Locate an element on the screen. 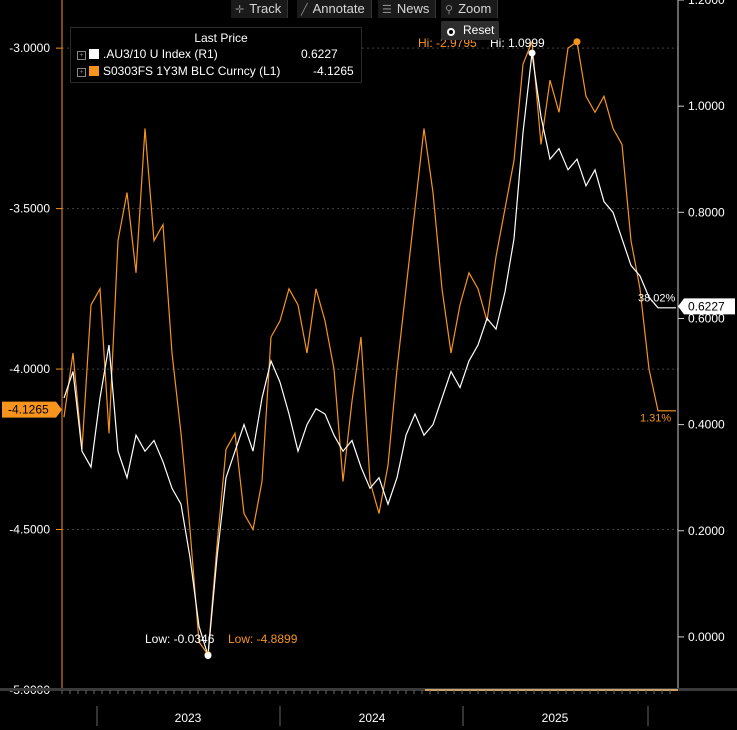 The width and height of the screenshot is (737, 730). white-low-label: Low: -0.0346 is located at coordinates (180, 639).